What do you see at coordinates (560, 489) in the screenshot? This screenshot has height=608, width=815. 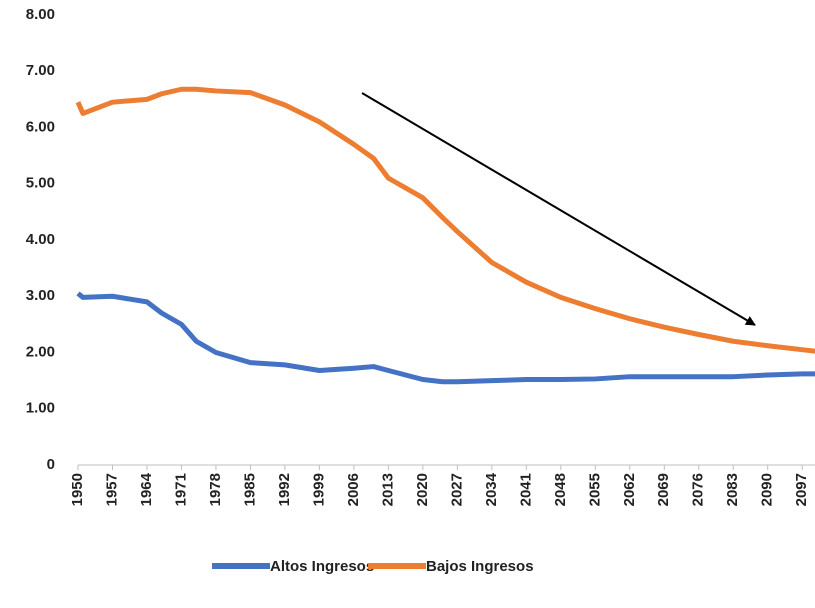 I see `x-tick-label: 2048` at bounding box center [560, 489].